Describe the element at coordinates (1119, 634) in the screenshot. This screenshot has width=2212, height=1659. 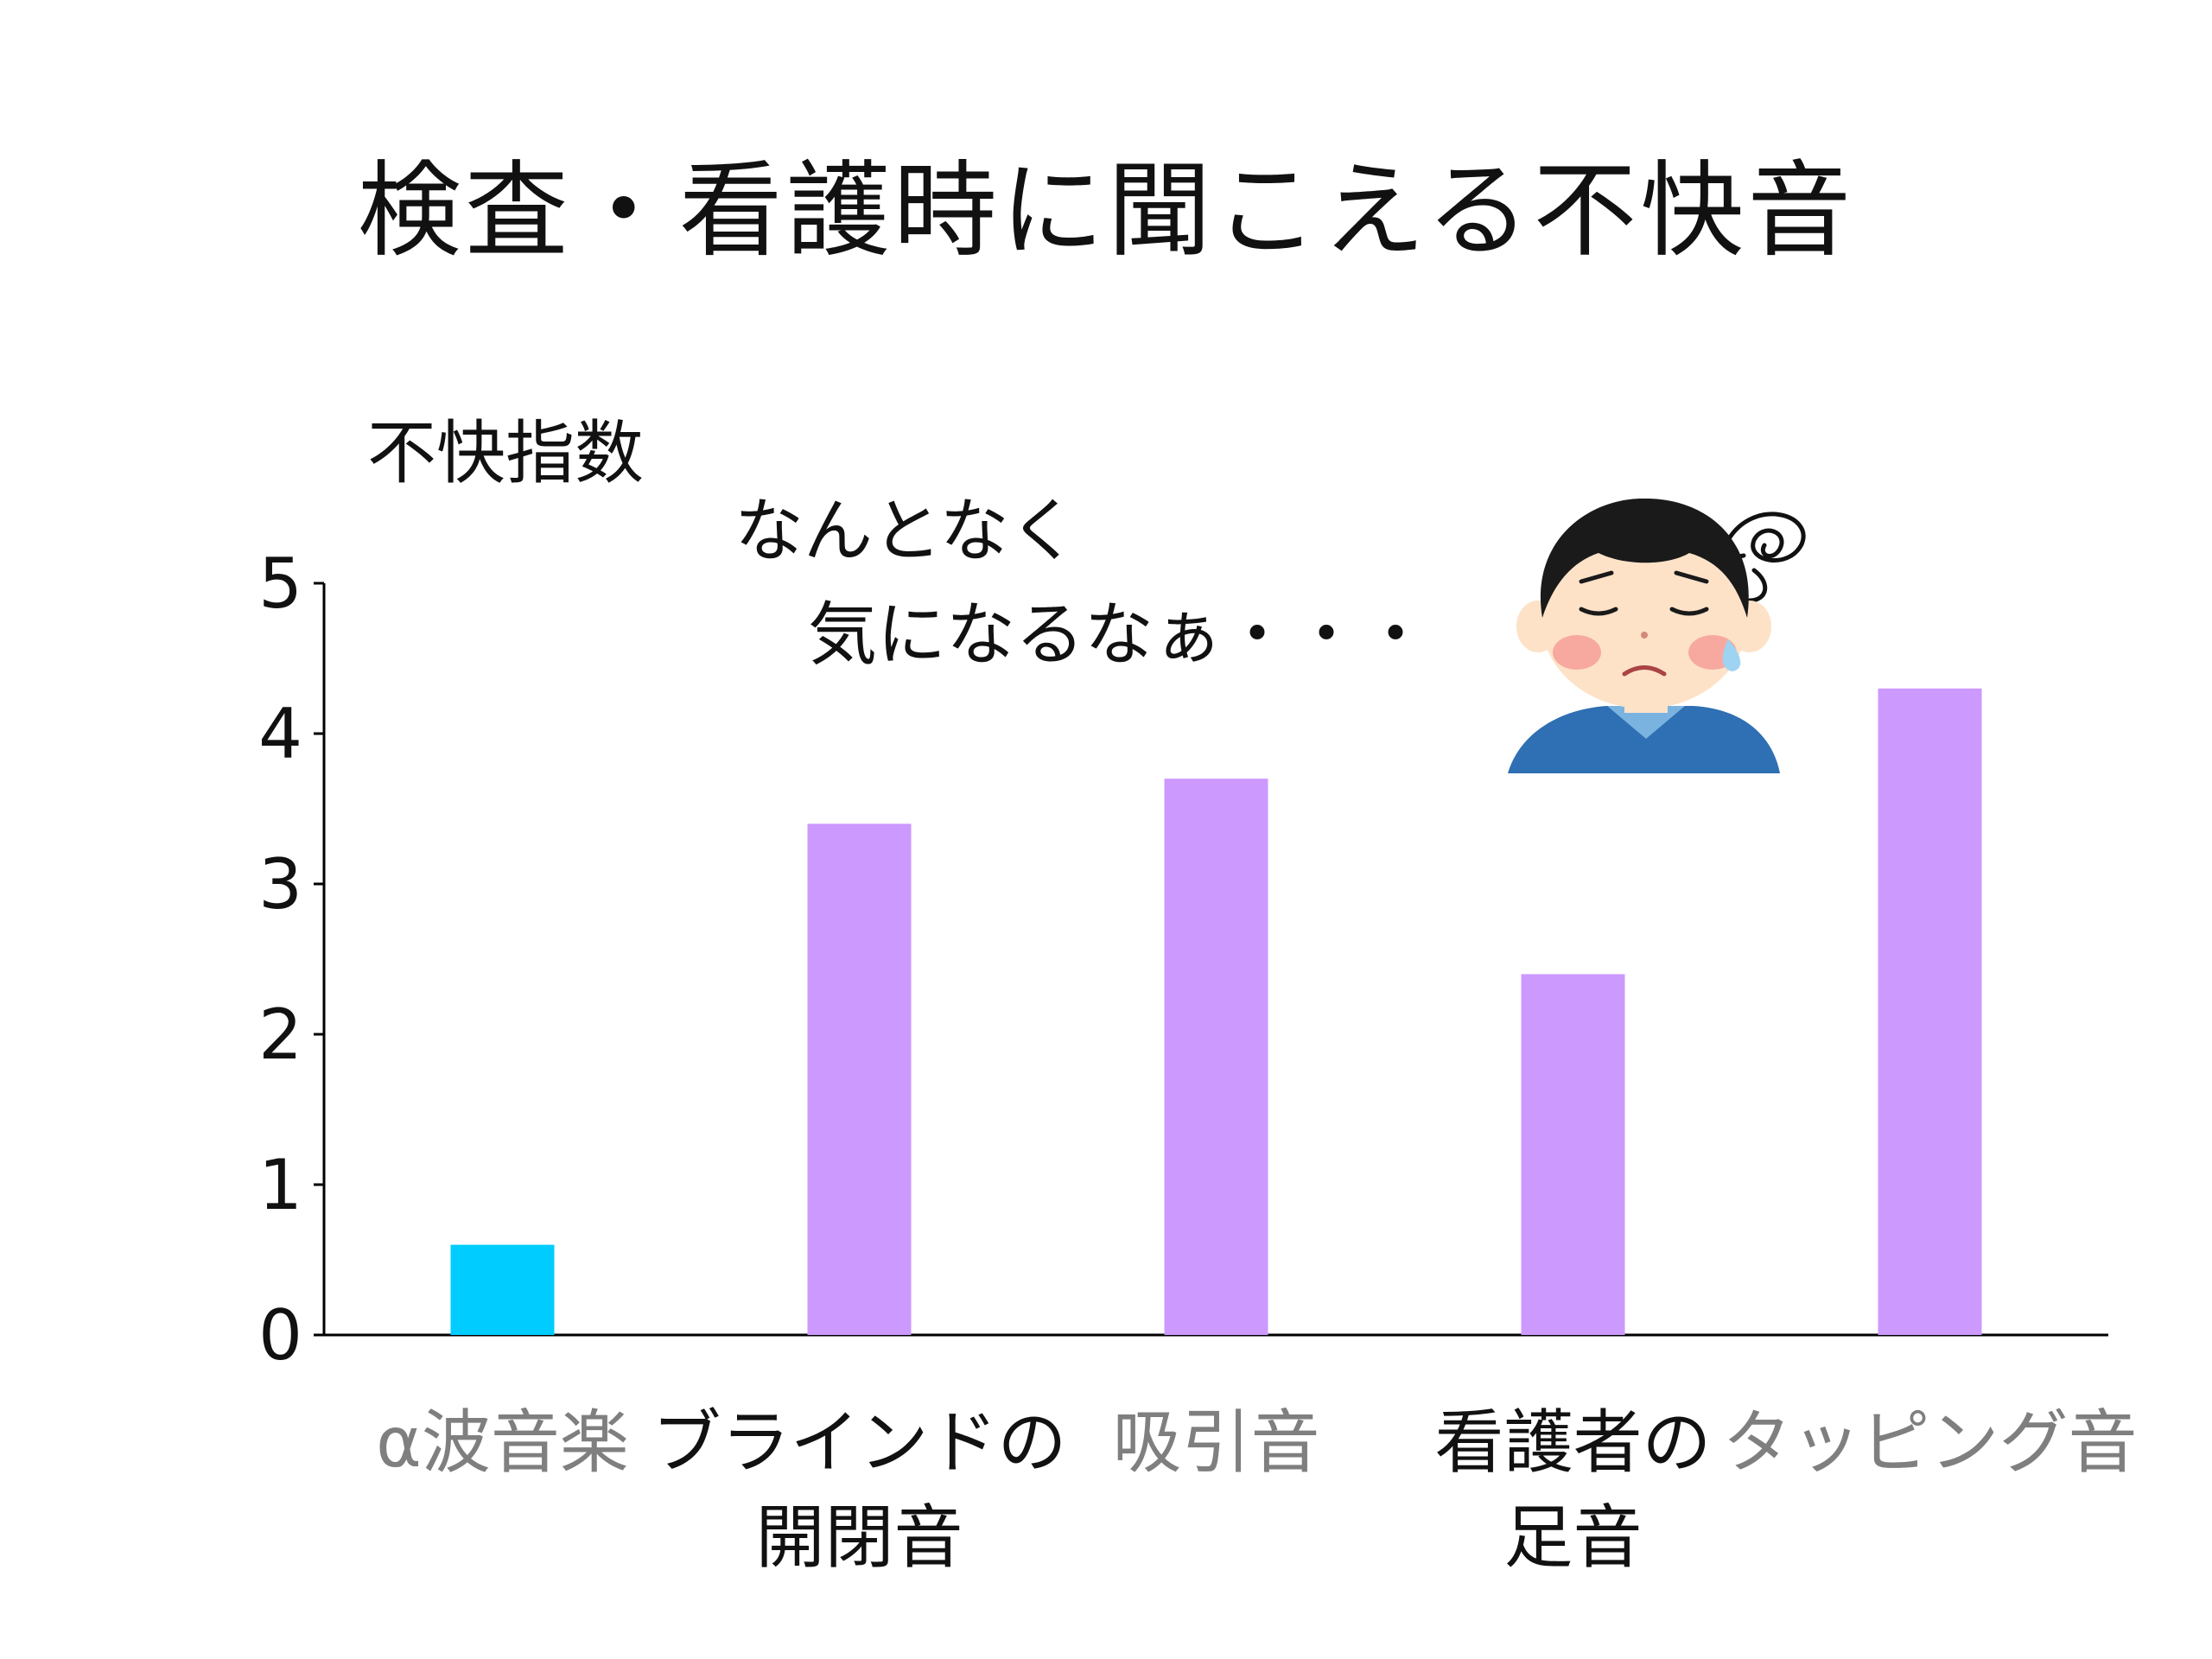
I see `annotation-line-2: 気になるなぁ・・・` at that location.